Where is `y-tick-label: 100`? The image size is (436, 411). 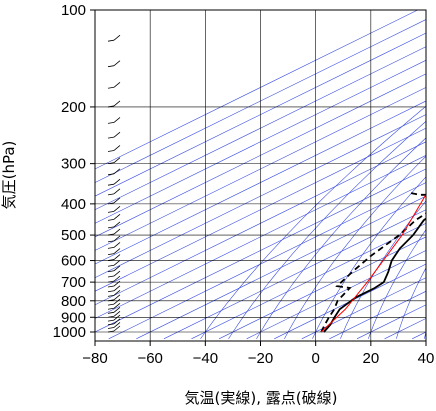 y-tick-label: 100 is located at coordinates (73, 10).